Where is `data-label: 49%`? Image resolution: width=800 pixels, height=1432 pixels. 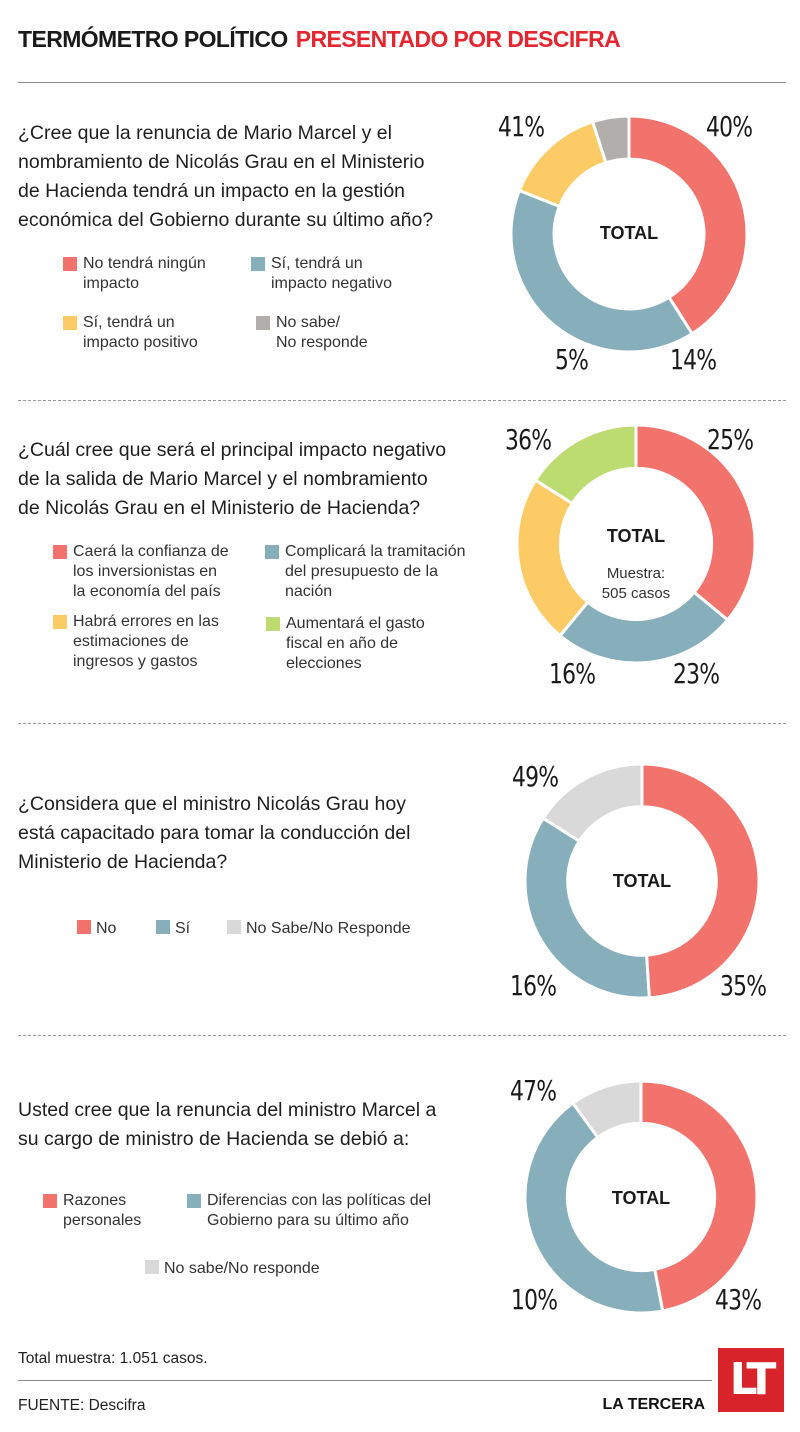
data-label: 49% is located at coordinates (535, 776).